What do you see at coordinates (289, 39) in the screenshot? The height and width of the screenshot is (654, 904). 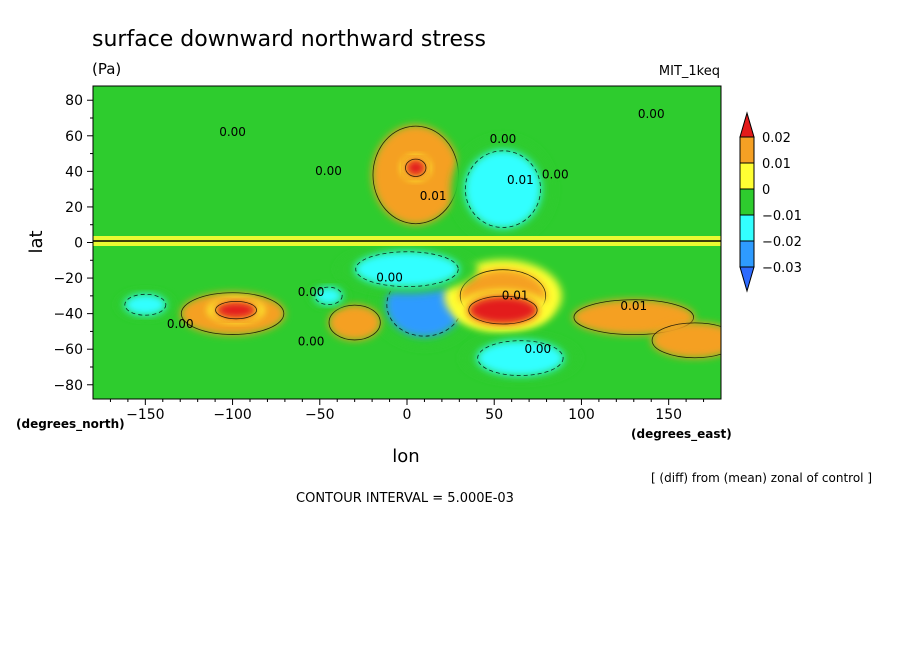 I see `chart-title: surface downward northward stress` at bounding box center [289, 39].